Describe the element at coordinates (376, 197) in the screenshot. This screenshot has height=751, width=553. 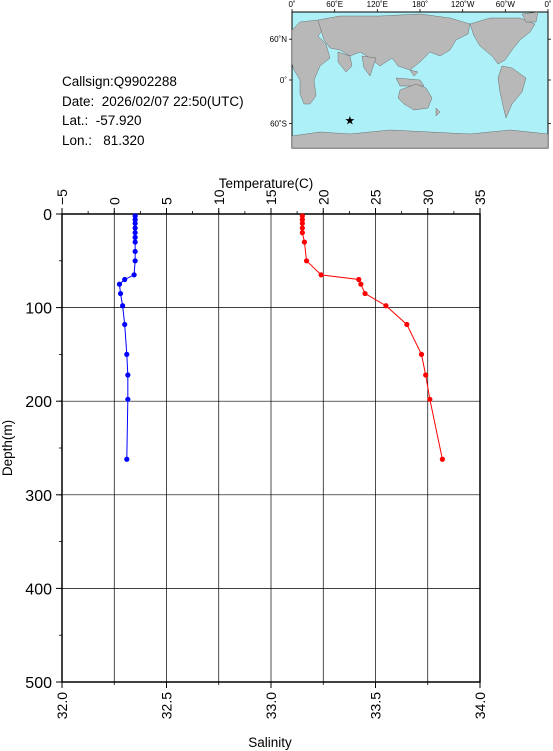
I see `temperature-tick-label: 25` at that location.